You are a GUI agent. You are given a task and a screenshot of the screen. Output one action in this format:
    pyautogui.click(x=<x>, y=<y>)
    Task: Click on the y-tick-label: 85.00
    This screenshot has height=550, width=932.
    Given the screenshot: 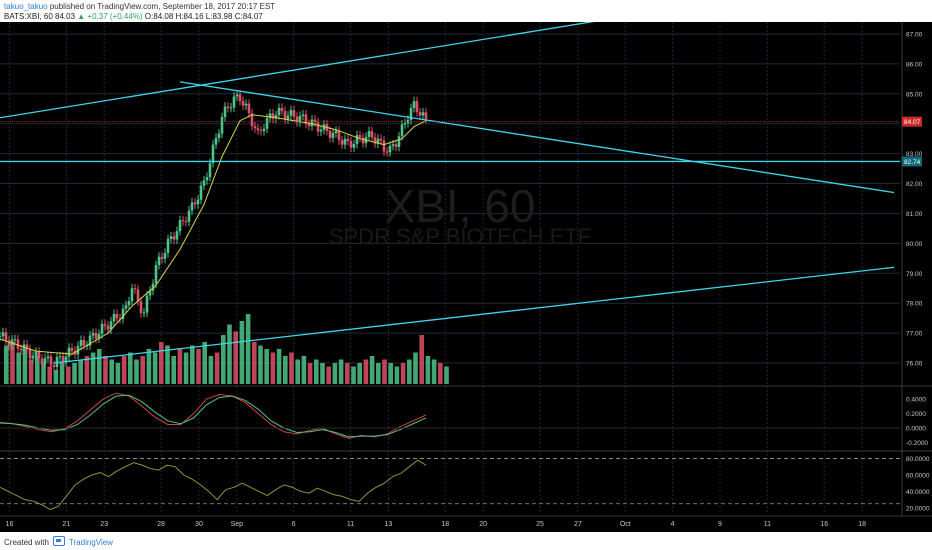 What is the action you would take?
    pyautogui.click(x=914, y=94)
    